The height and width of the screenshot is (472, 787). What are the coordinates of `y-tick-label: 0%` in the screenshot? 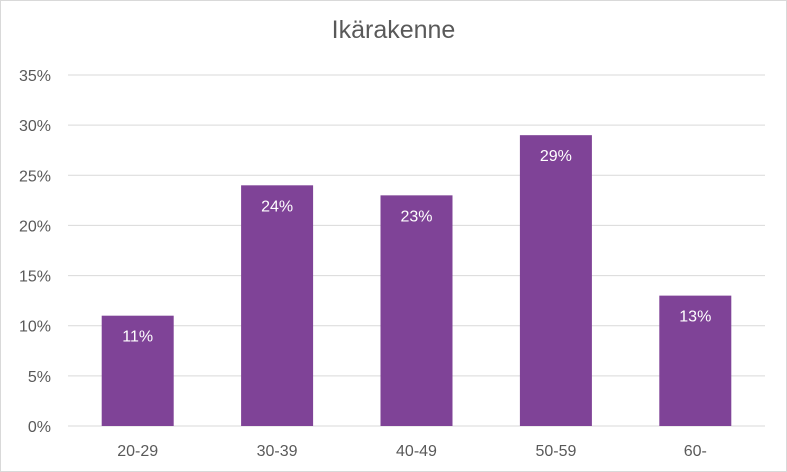 It's located at (39, 427).